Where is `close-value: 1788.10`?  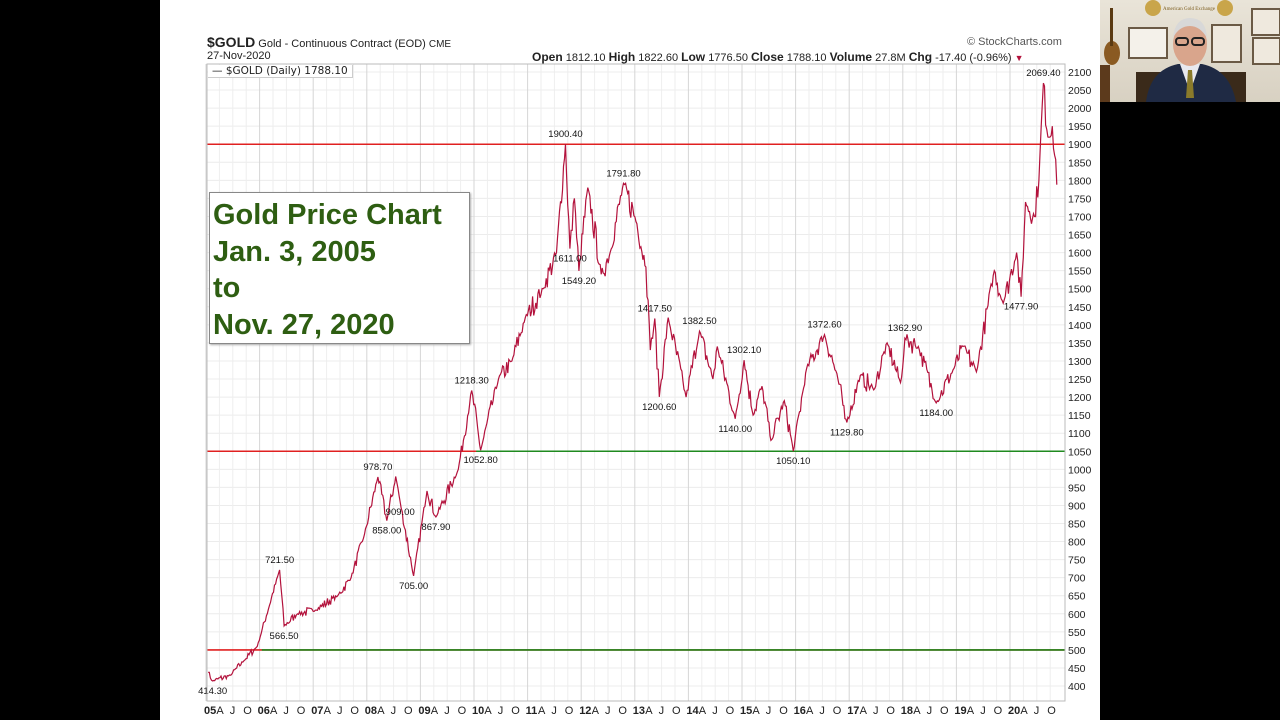 close-value: 1788.10 is located at coordinates (806, 58).